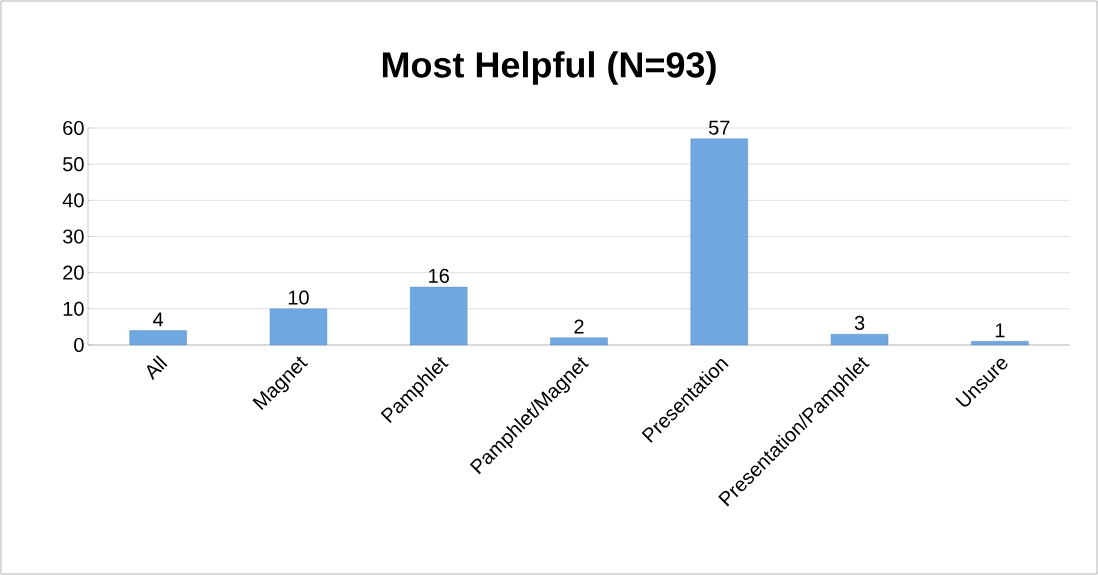 The width and height of the screenshot is (1098, 575). Describe the element at coordinates (549, 68) in the screenshot. I see `chart-title: Most Helpful (N=93)` at that location.